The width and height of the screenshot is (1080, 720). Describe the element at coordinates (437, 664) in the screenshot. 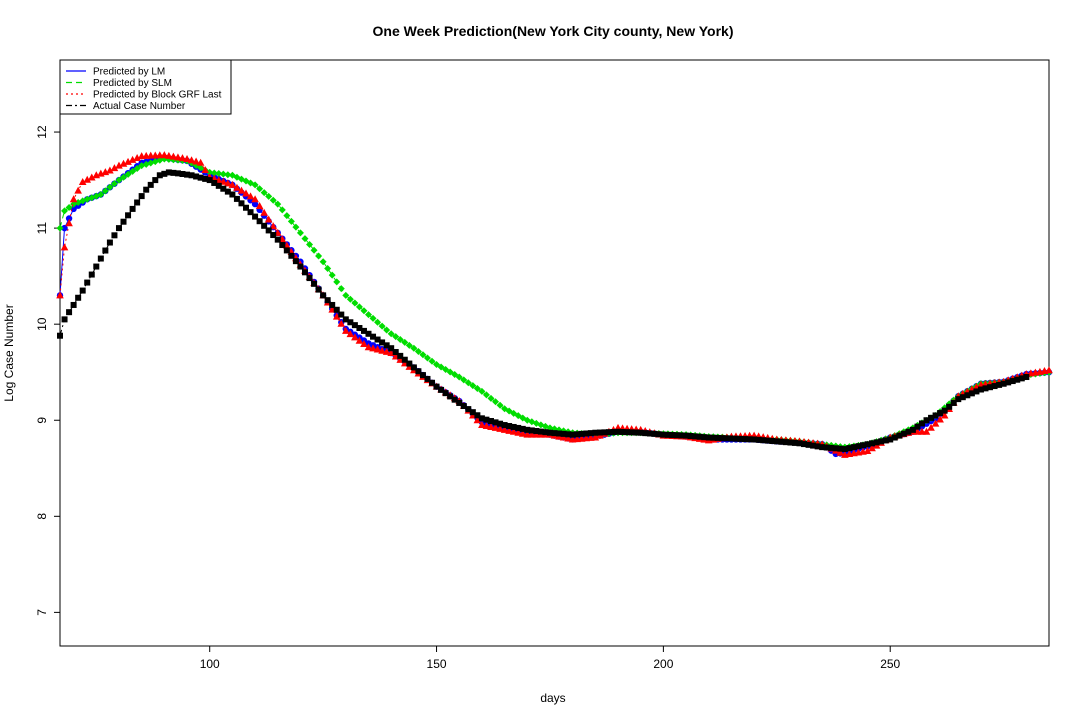

I see `x-tick-label: 150` at that location.